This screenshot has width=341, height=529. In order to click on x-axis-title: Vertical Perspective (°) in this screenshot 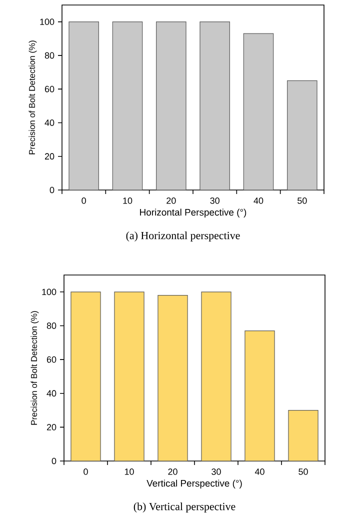, I will do `click(194, 484)`.